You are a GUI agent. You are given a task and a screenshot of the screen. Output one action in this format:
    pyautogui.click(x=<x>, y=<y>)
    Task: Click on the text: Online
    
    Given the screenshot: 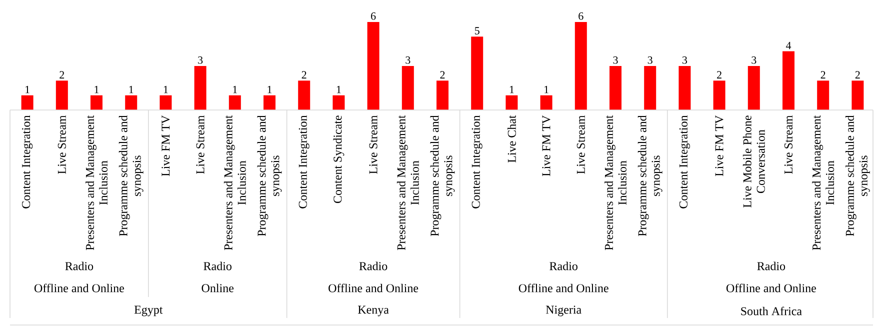 What is the action you would take?
    pyautogui.click(x=218, y=288)
    